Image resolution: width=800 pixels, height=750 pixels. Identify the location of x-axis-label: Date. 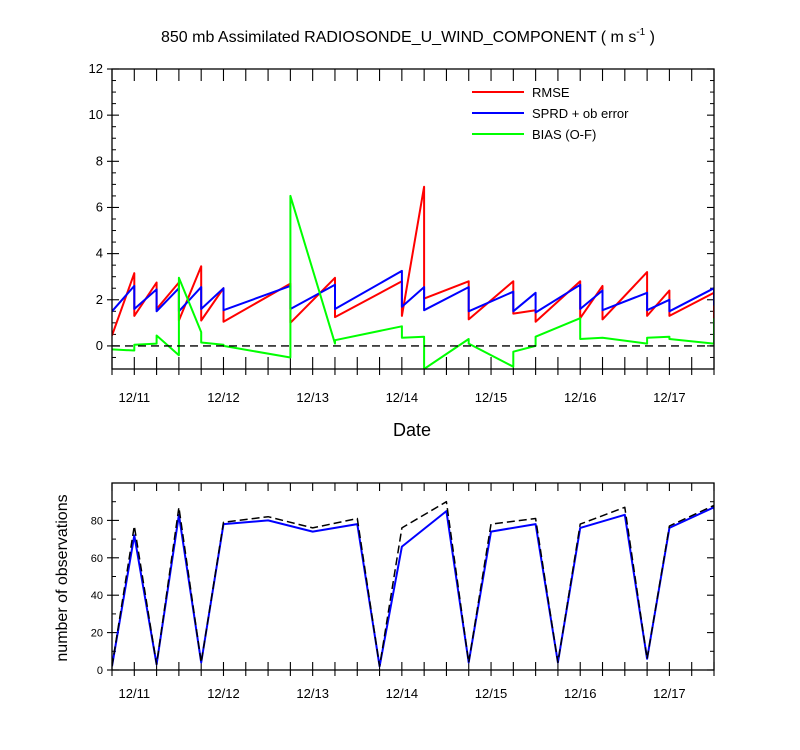
(412, 430).